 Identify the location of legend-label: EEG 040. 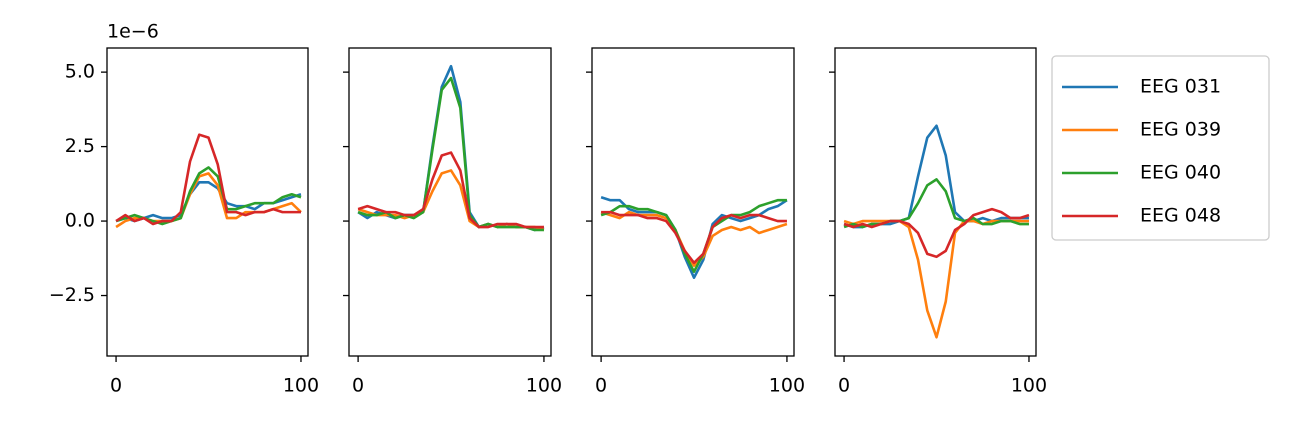
(1180, 173).